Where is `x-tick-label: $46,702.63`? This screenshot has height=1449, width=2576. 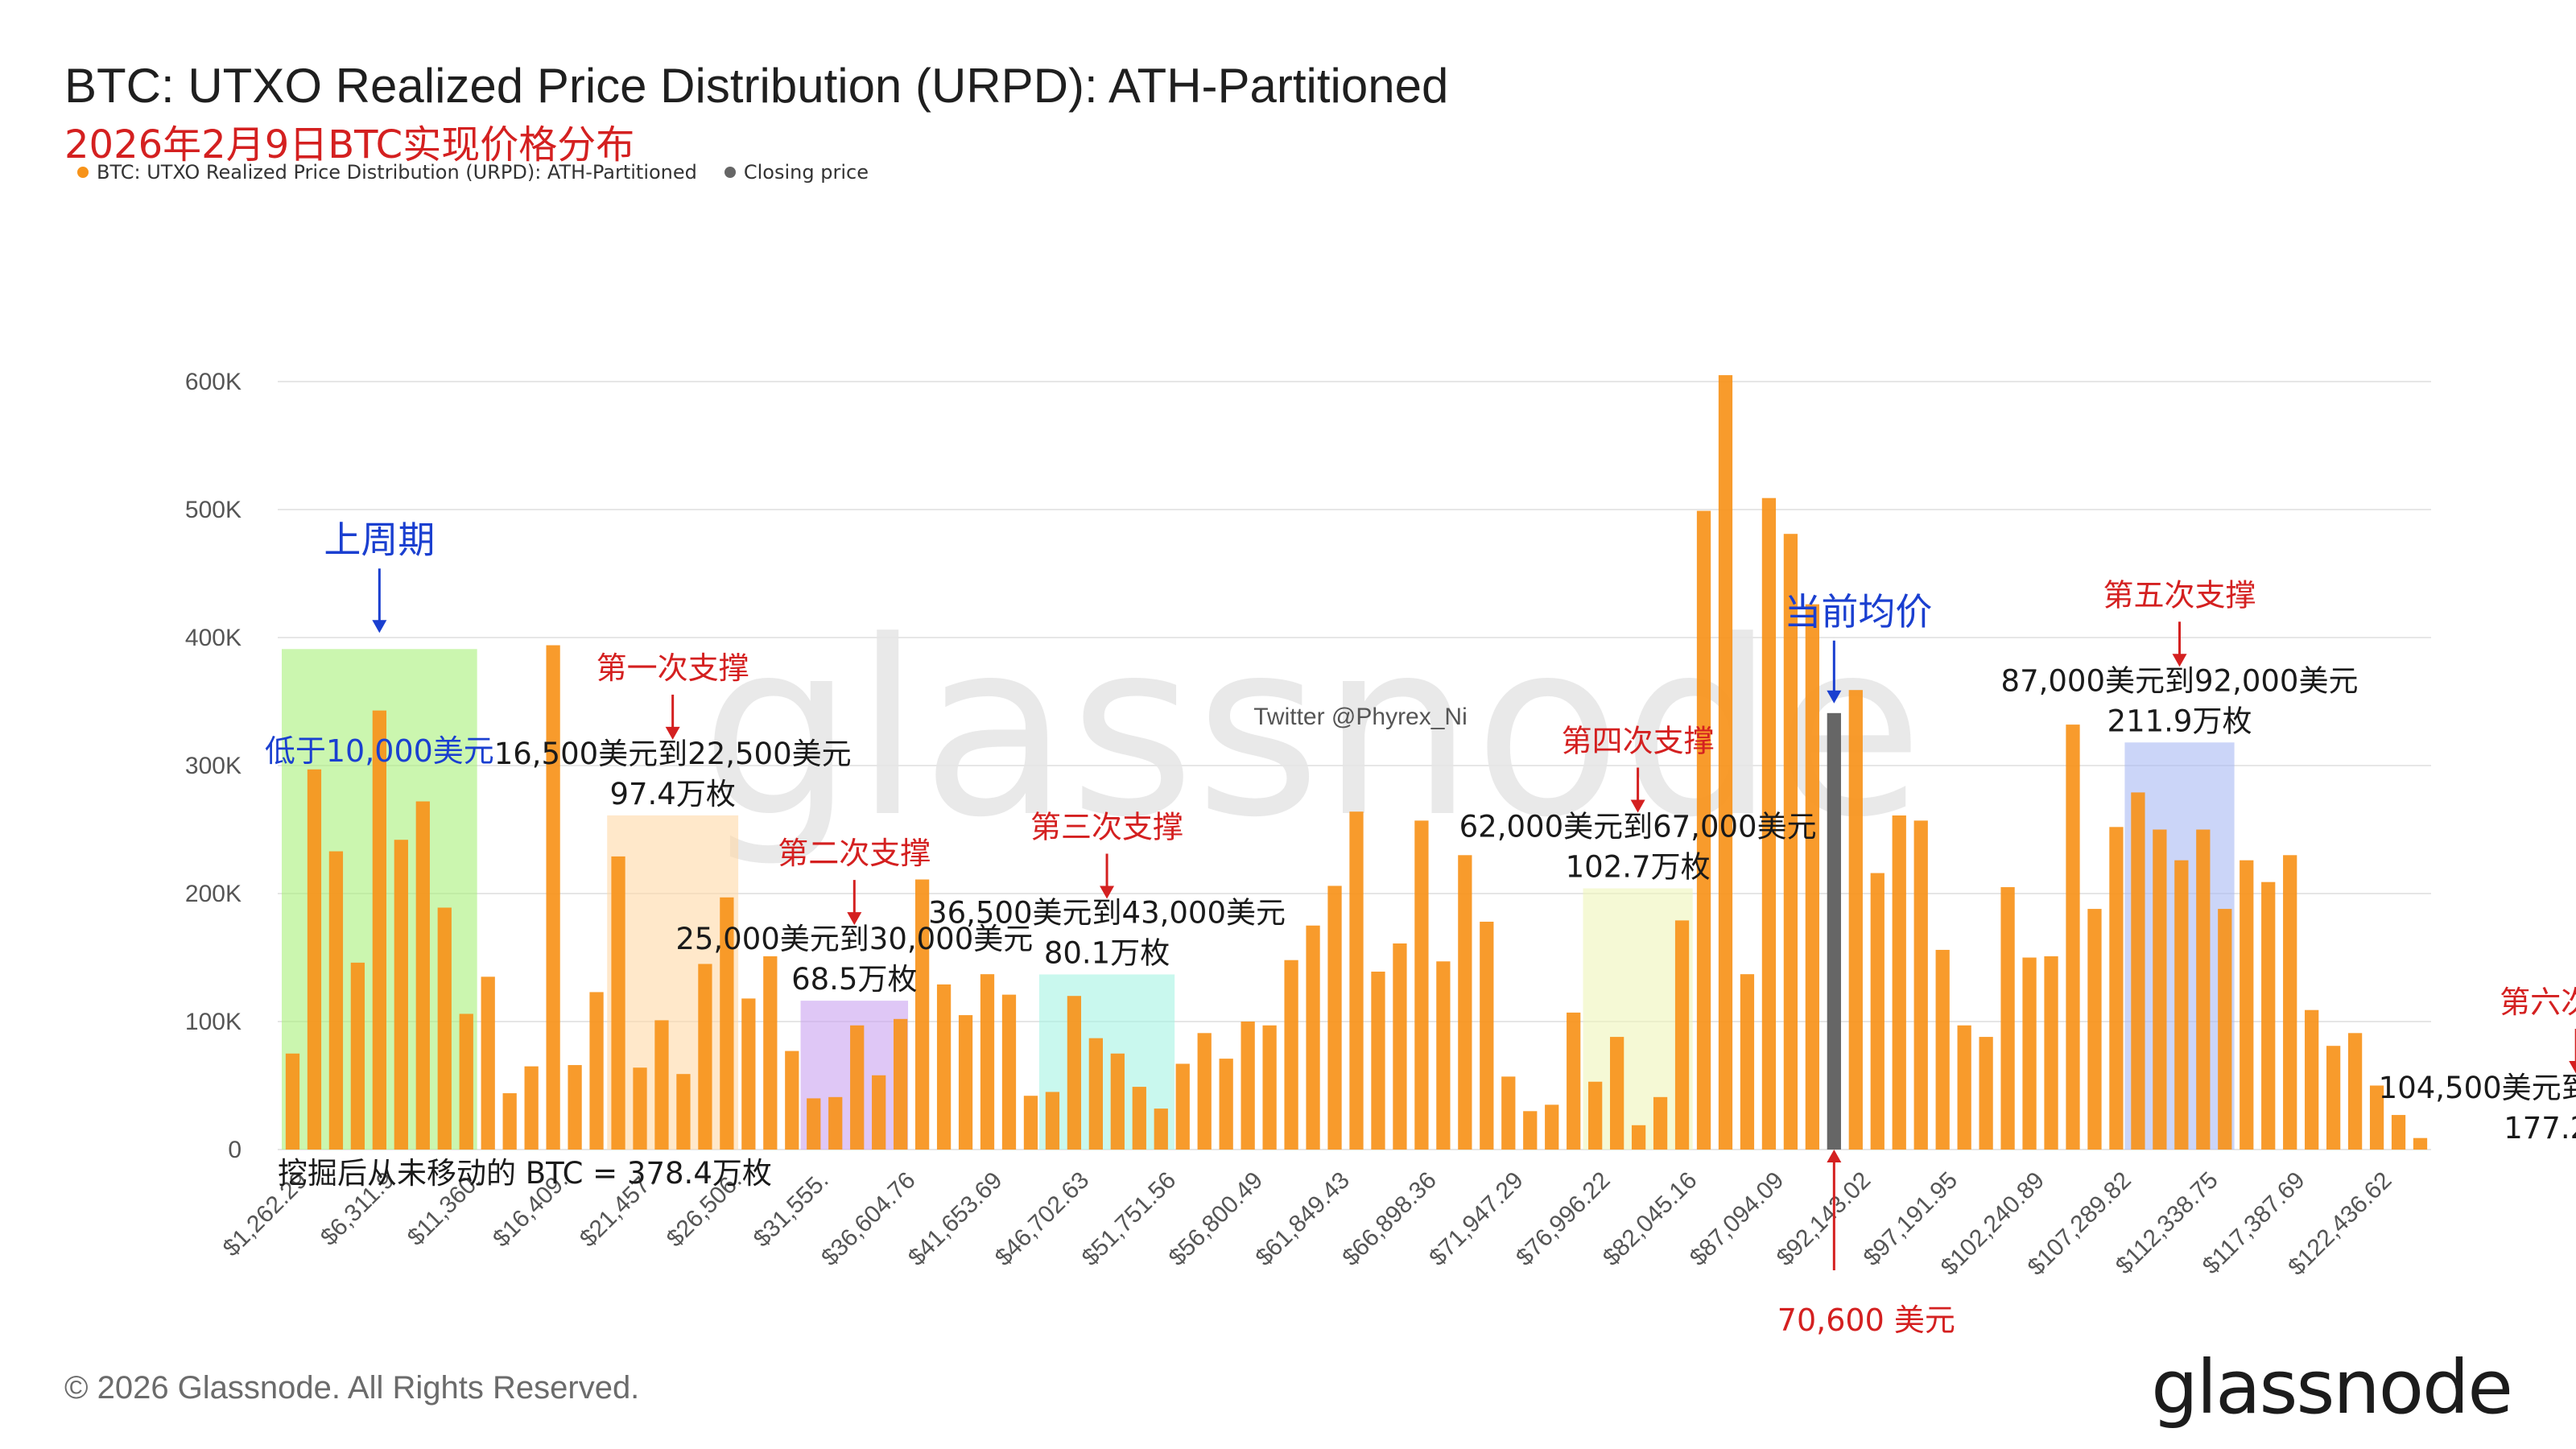
x-tick-label: $46,702.63 is located at coordinates (1042, 1219).